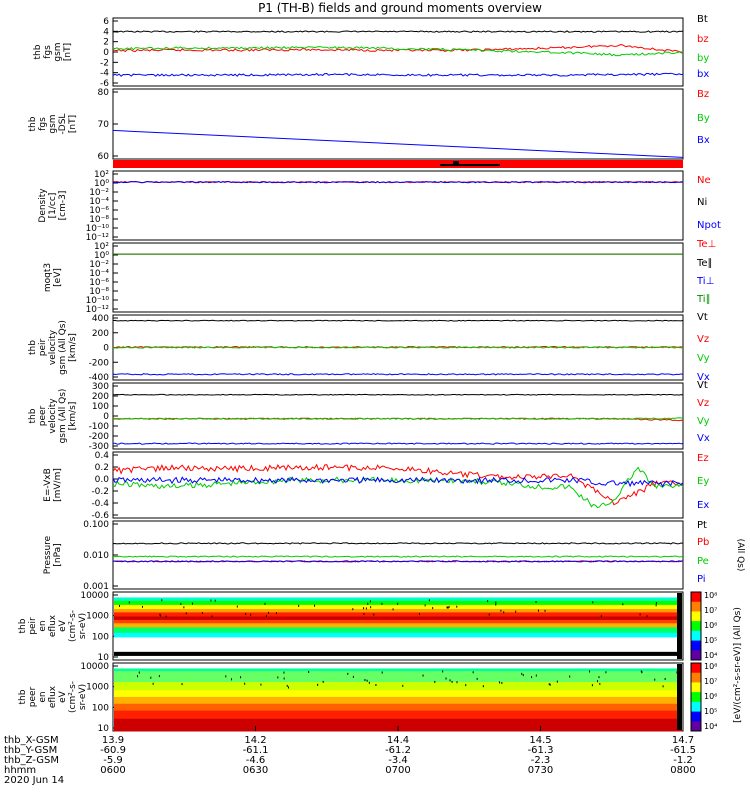 The width and height of the screenshot is (750, 800). Describe the element at coordinates (679, 626) in the screenshot. I see `spectrogram-edge` at that location.